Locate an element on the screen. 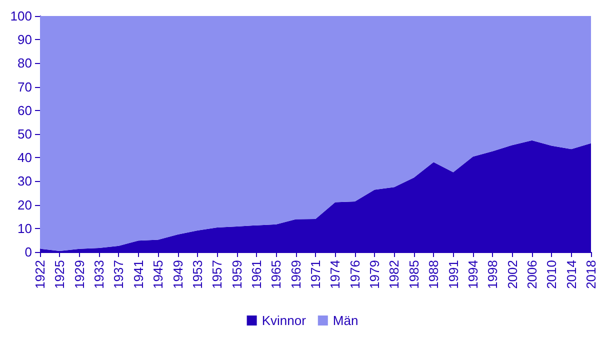  y-tick-label: 90 is located at coordinates (25, 40).